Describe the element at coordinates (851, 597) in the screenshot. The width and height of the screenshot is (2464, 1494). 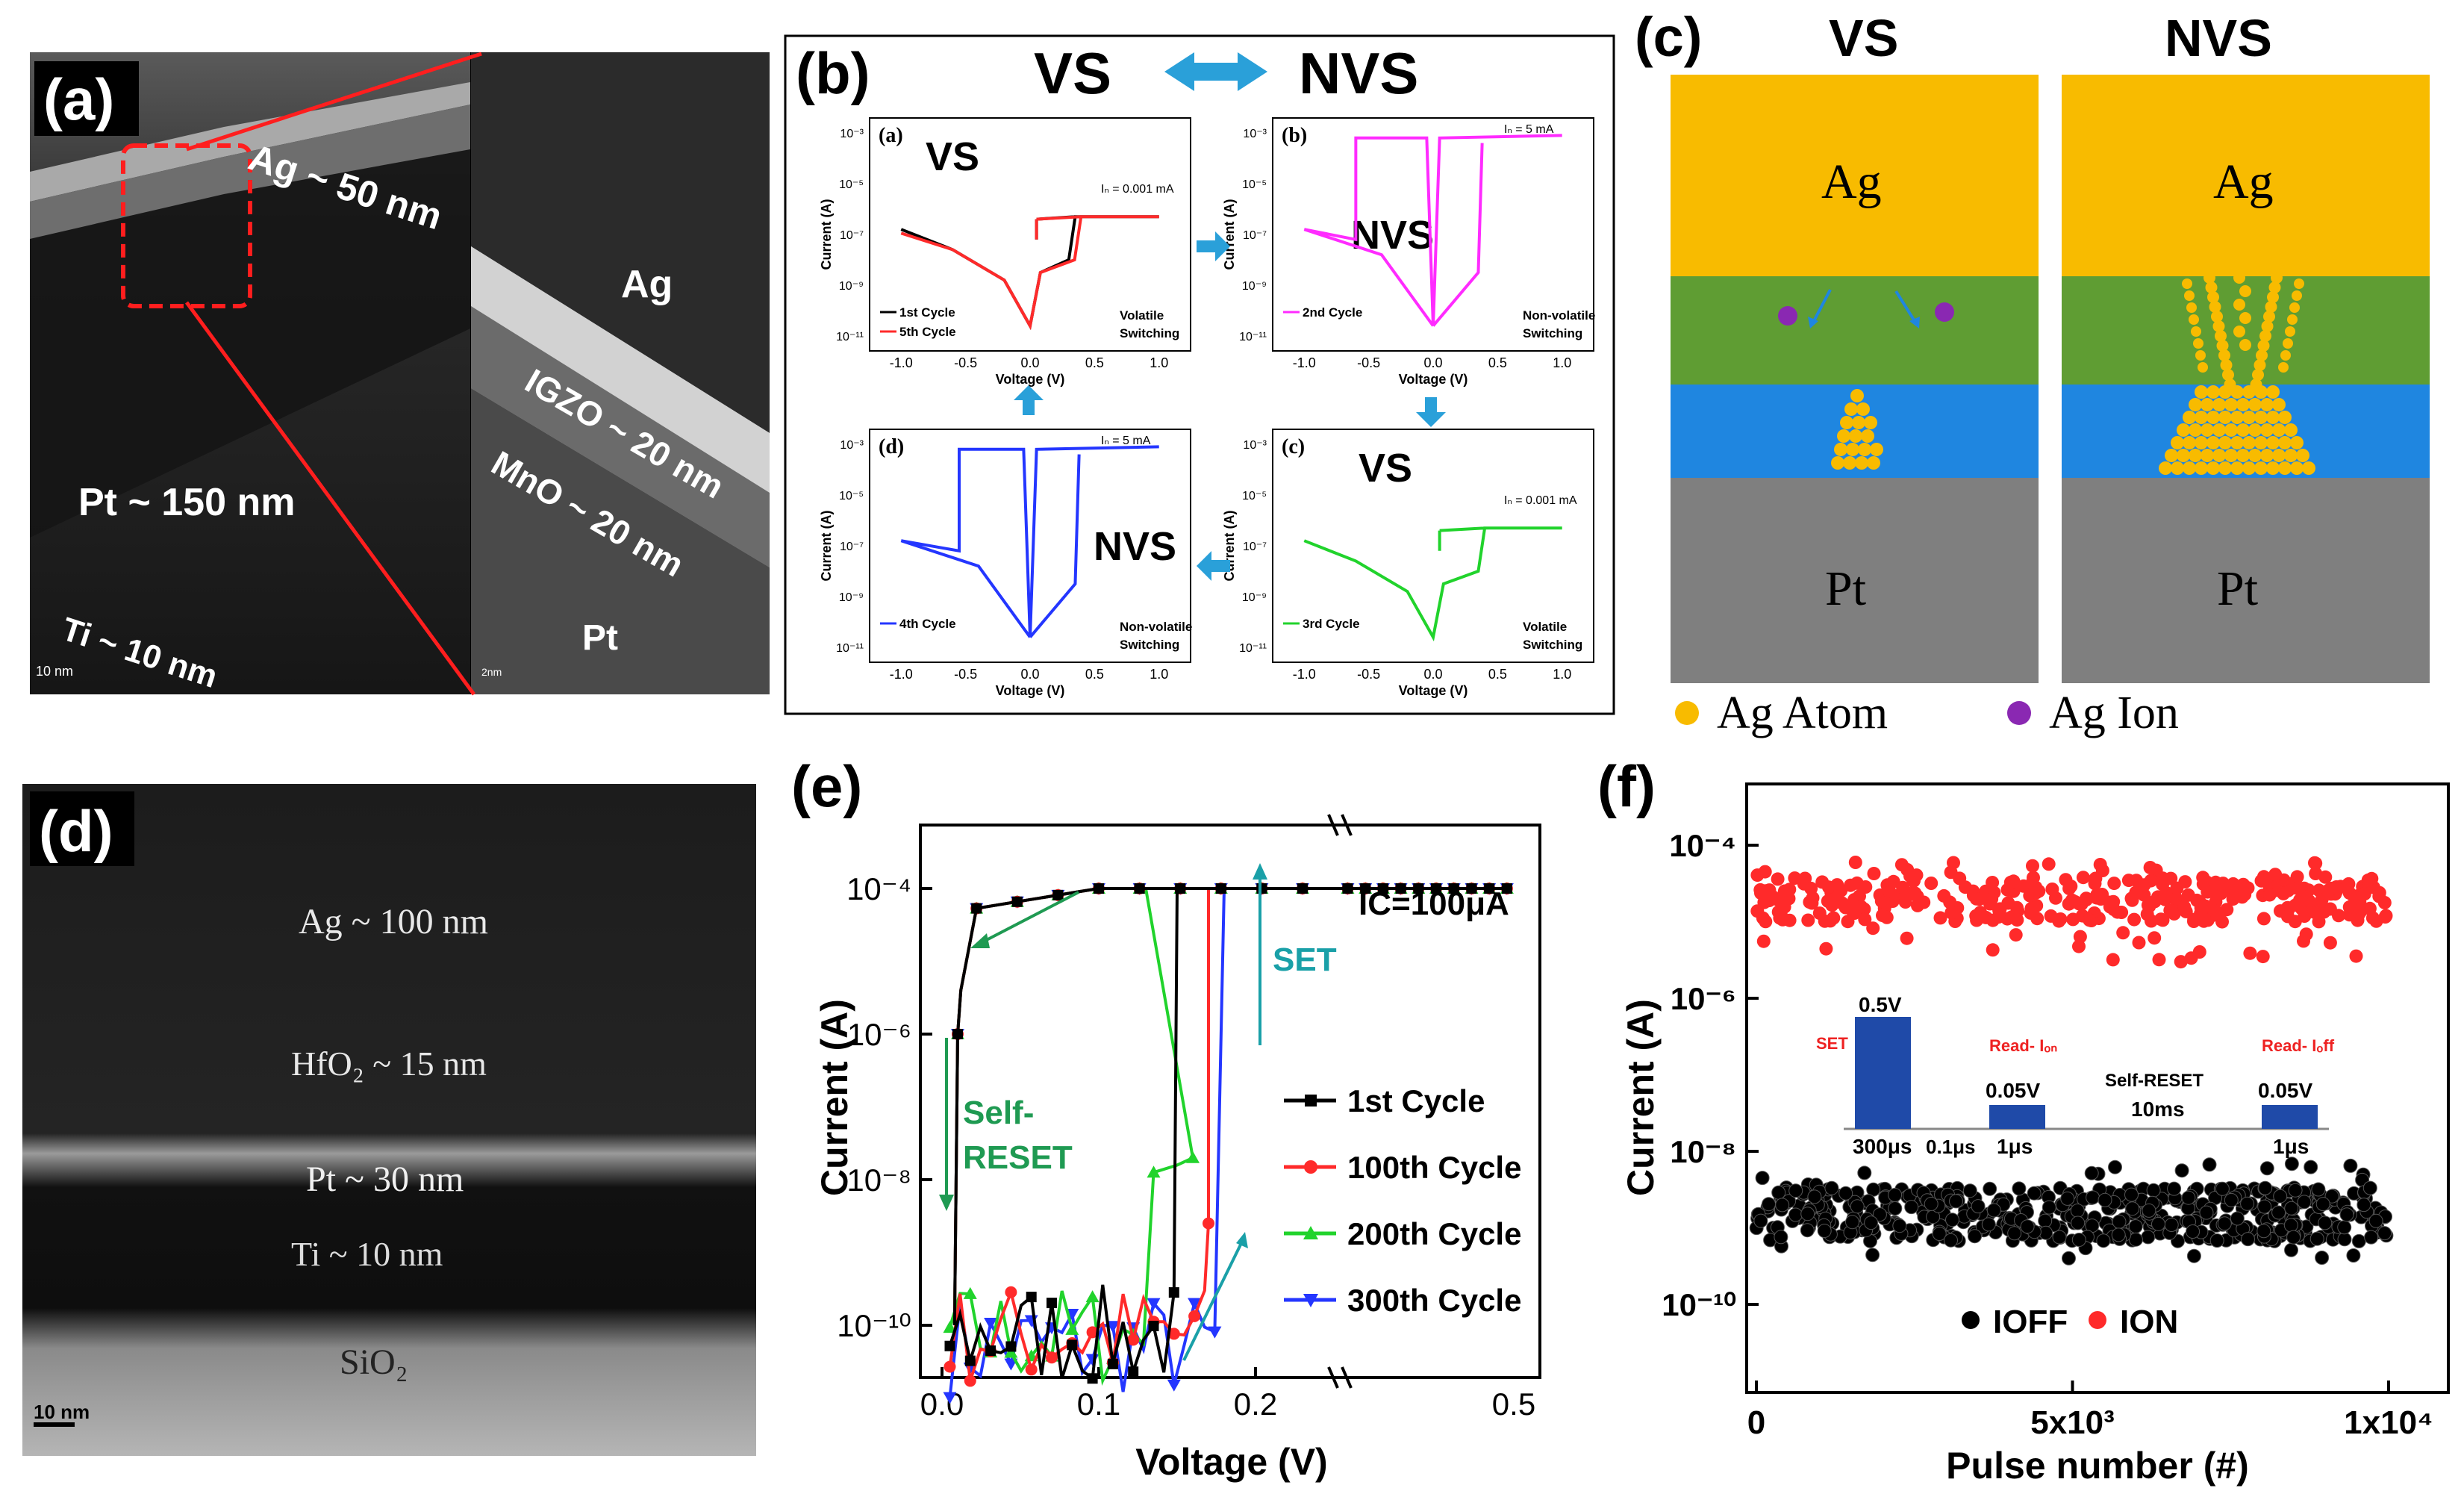
I see `b-ytick: 10⁻⁹` at that location.